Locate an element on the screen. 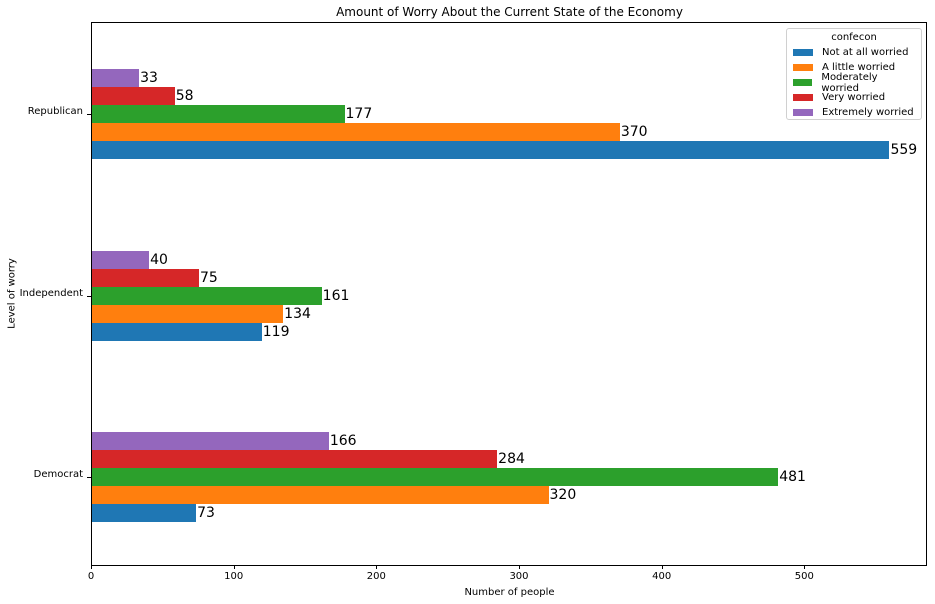 The width and height of the screenshot is (935, 604). x-tick-label: 200 is located at coordinates (376, 576).